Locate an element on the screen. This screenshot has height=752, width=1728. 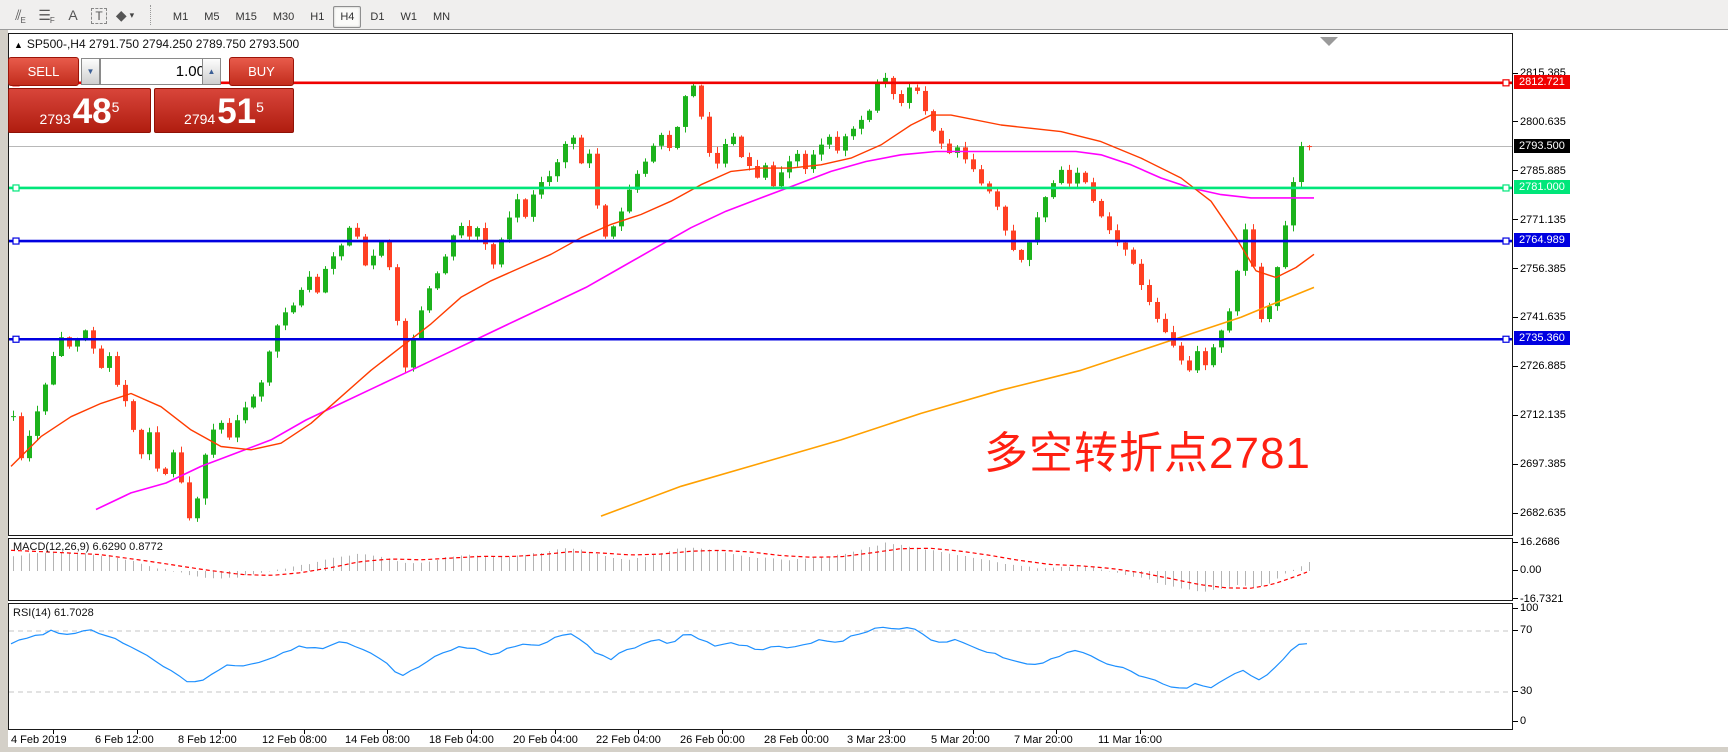
rsi-indicator-label: RSI(14) 61.7028 is located at coordinates (53, 613).